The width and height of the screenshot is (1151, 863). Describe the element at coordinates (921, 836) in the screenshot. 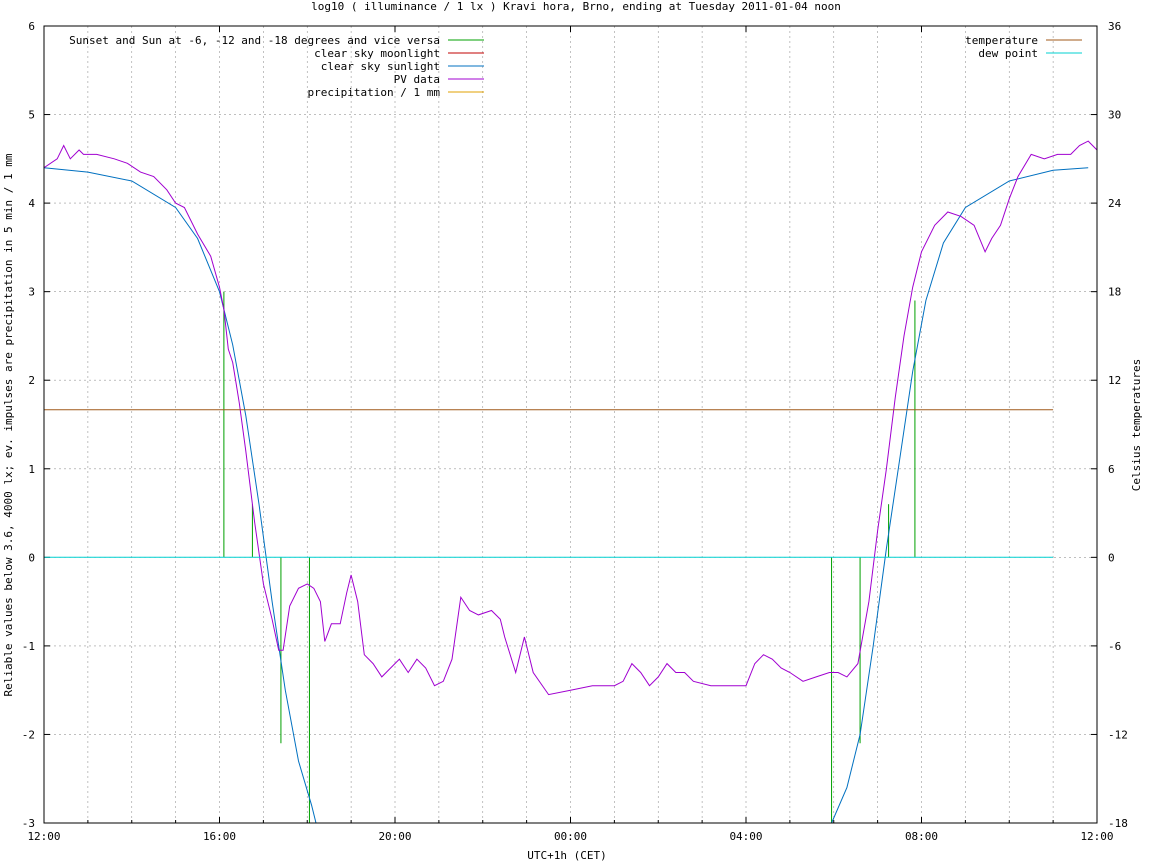

I see `x-tick-label: 08:00` at that location.